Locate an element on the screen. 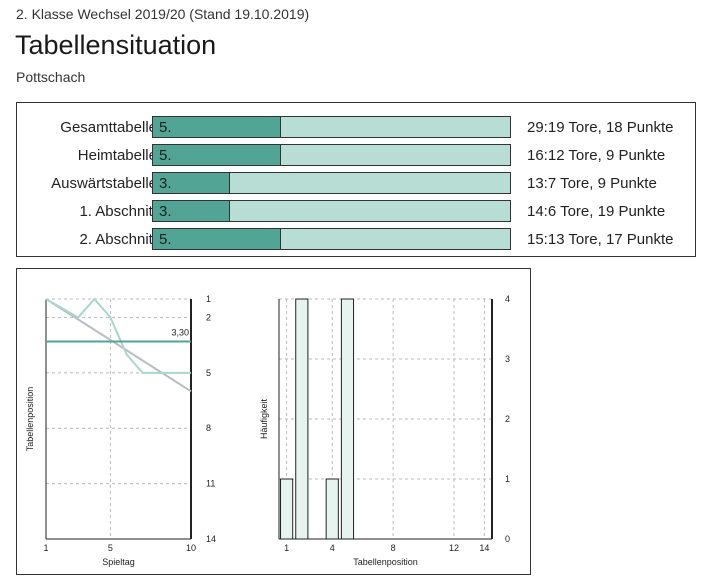 This screenshot has width=712, height=581. page-title: Tabellensituation is located at coordinates (116, 45).